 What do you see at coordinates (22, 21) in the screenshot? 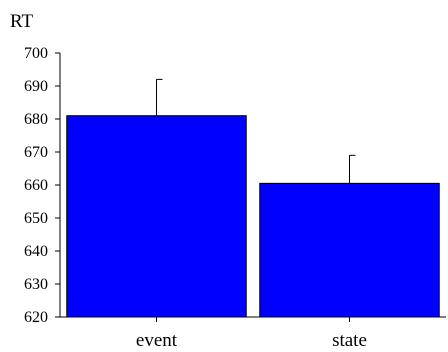
I see `y-axis-label: RT` at bounding box center [22, 21].